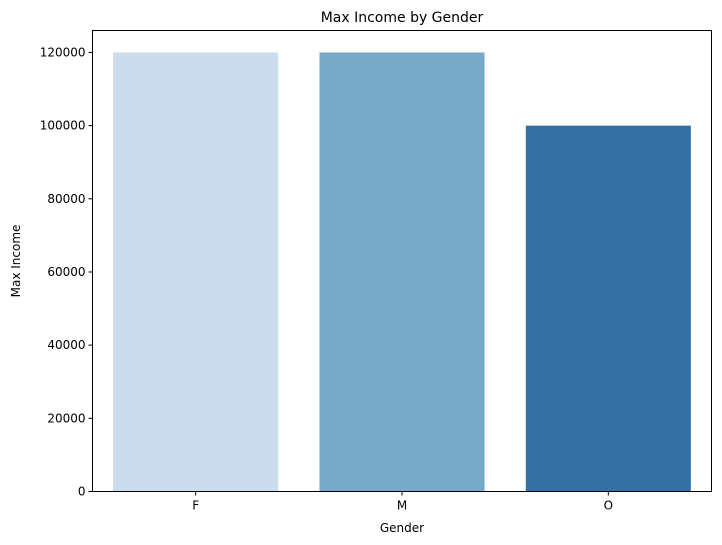 The height and width of the screenshot is (545, 722). I want to click on x-tick-label: F, so click(195, 506).